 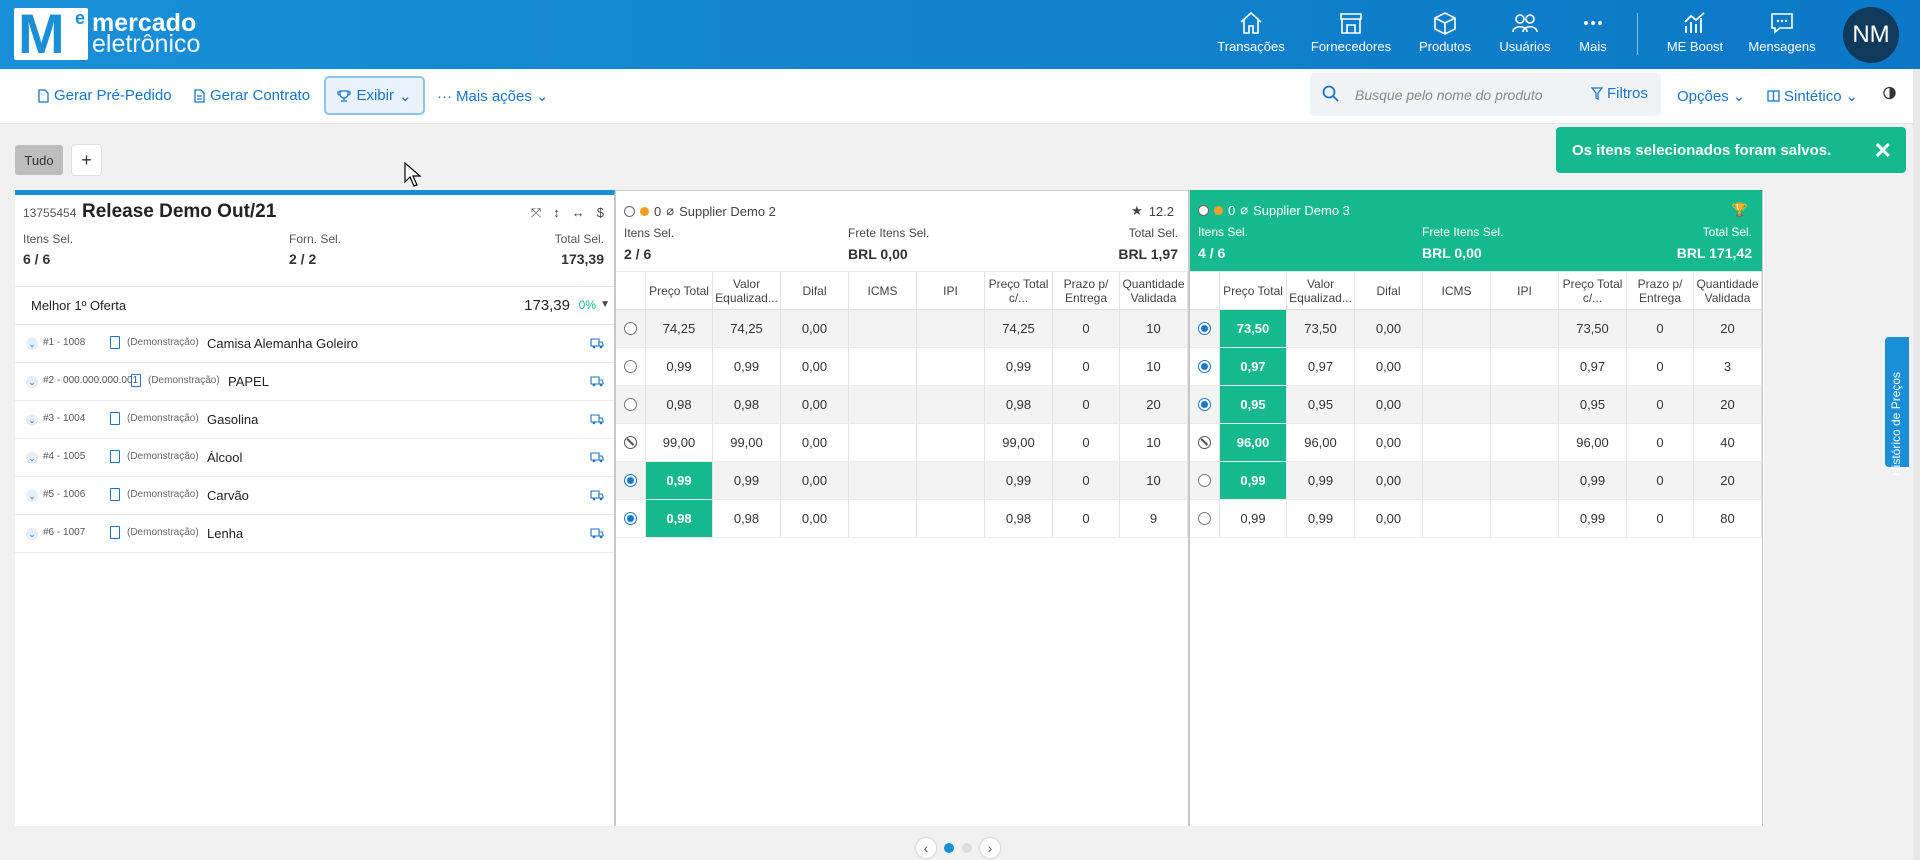 I want to click on nav-produtos: Produtos, so click(x=1445, y=32).